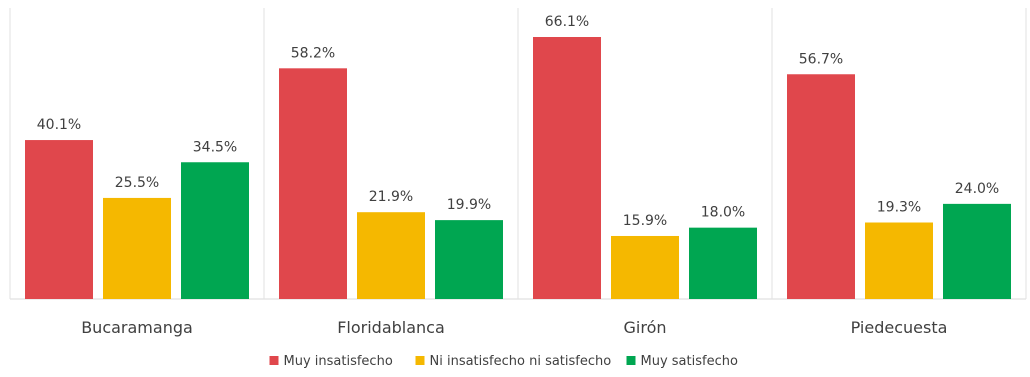  Describe the element at coordinates (645, 327) in the screenshot. I see `category-tick-label: Girón` at that location.